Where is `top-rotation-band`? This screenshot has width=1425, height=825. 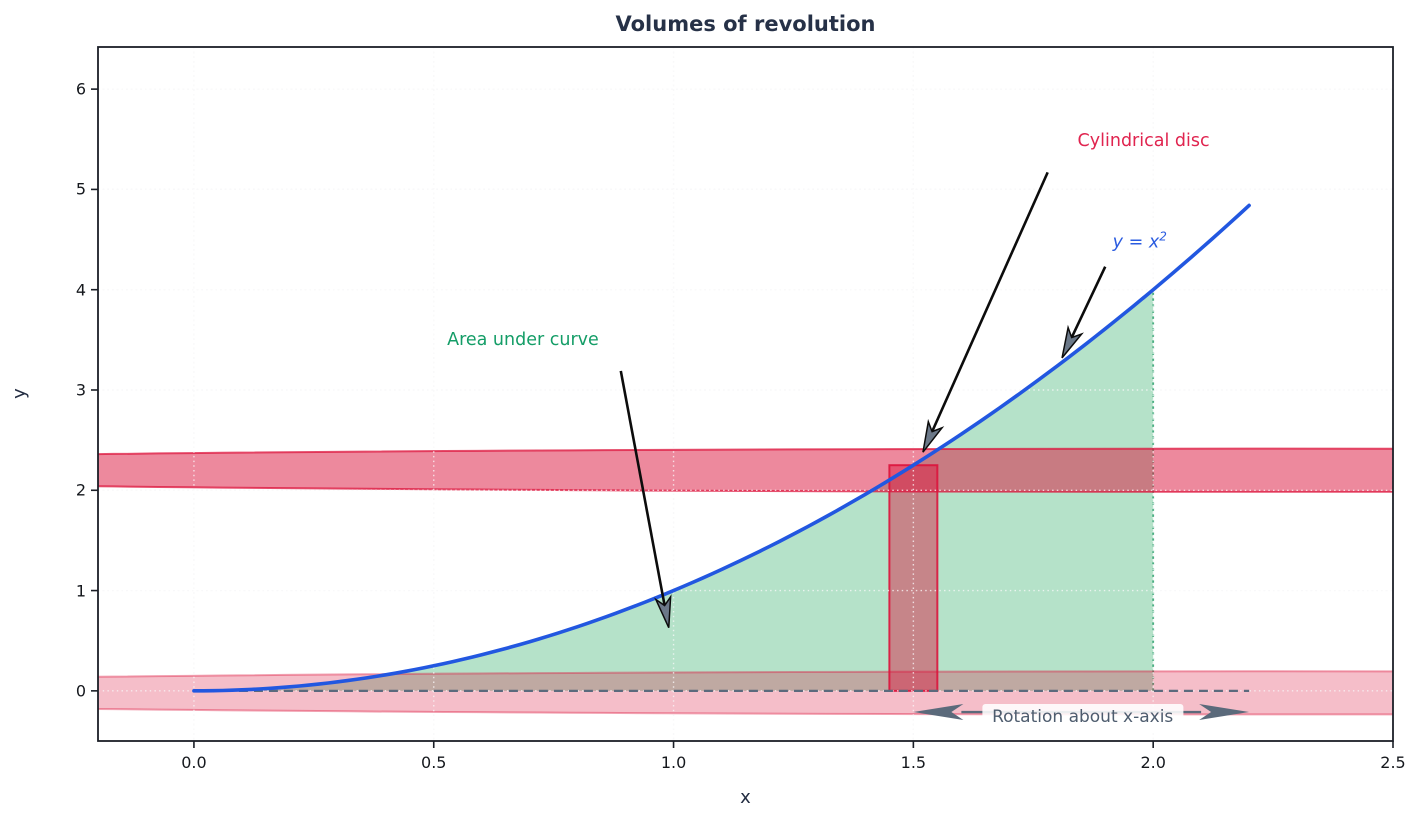
top-rotation-band is located at coordinates (745, 470).